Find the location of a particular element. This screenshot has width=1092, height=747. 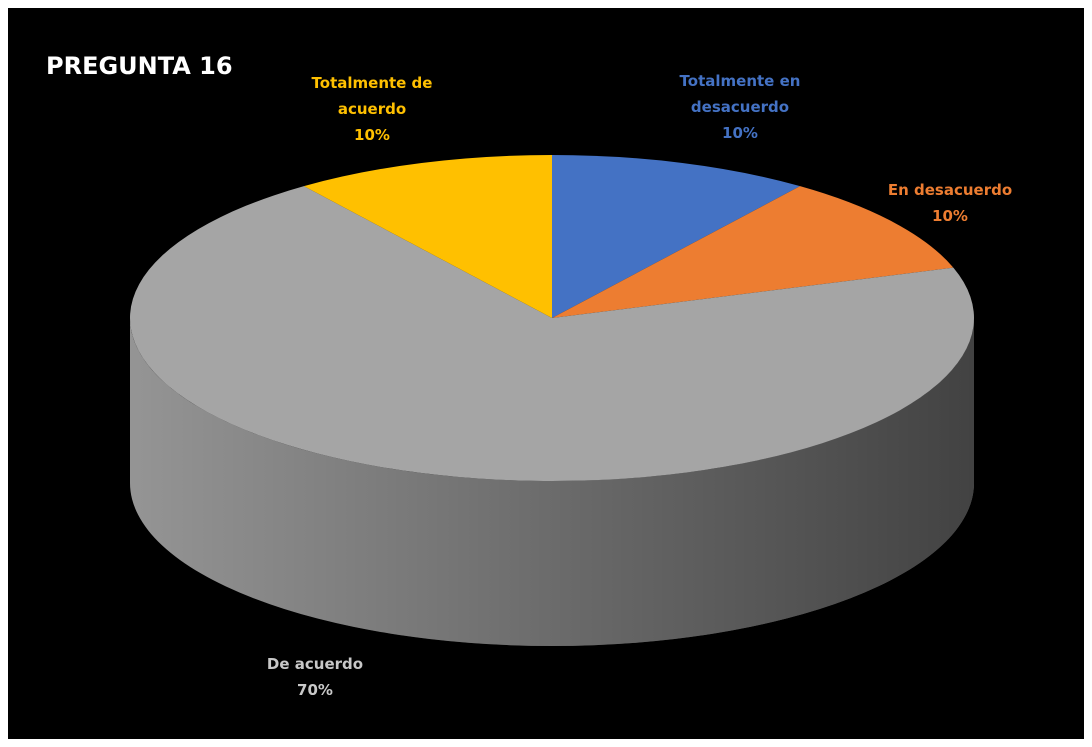

category-label: Totalmente en desacuerdo is located at coordinates (740, 94).